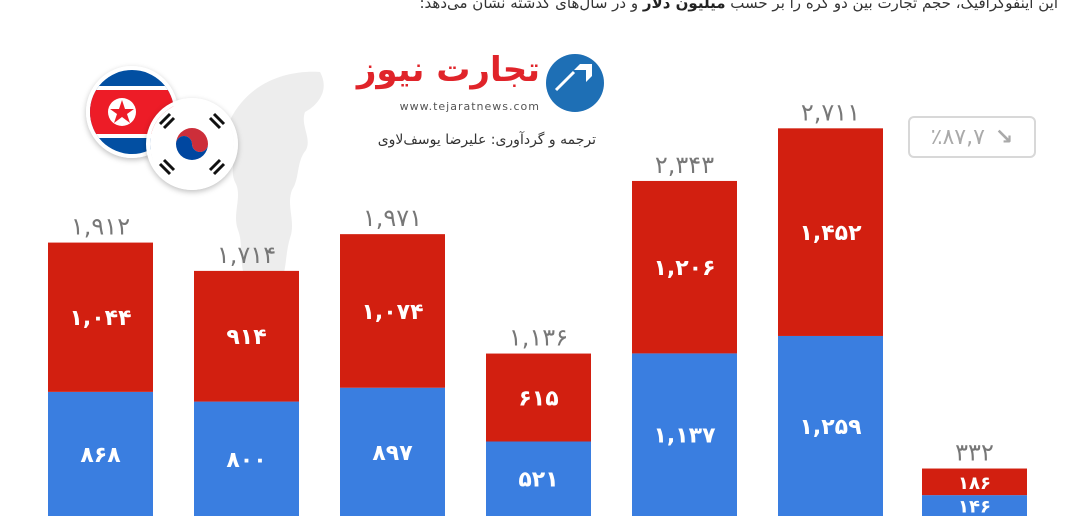 This screenshot has height=516, width=1078. Describe the element at coordinates (100, 227) in the screenshot. I see `bar-total-label-0: ۱,۹۱۲` at that location.